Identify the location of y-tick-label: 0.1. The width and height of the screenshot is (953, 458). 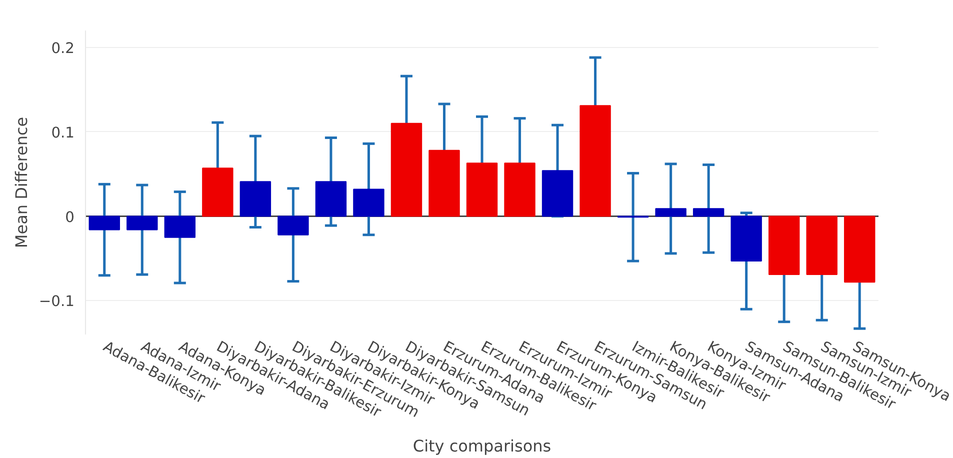
(63, 133).